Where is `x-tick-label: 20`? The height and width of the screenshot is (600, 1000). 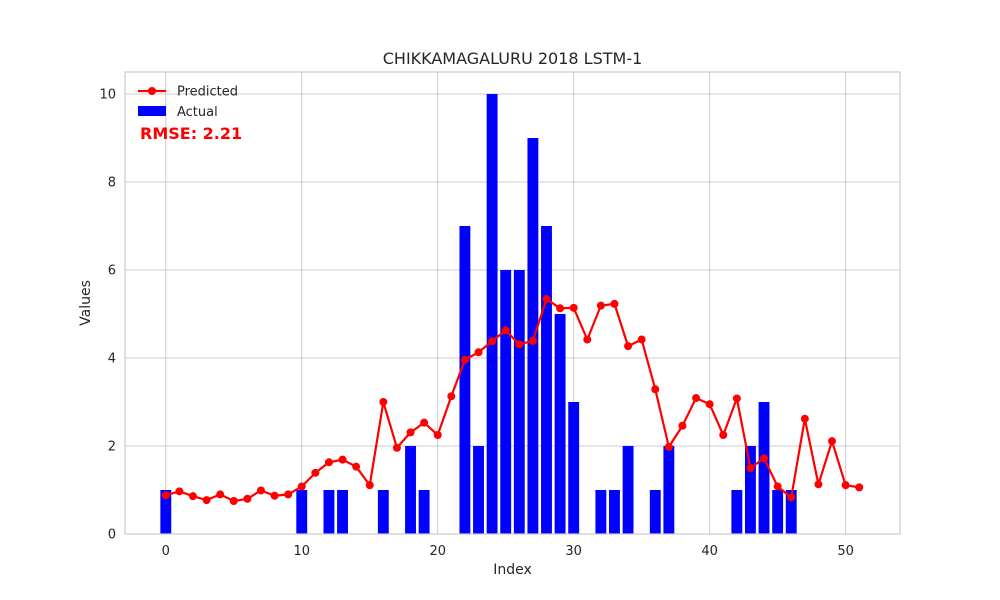 x-tick-label: 20 is located at coordinates (437, 551).